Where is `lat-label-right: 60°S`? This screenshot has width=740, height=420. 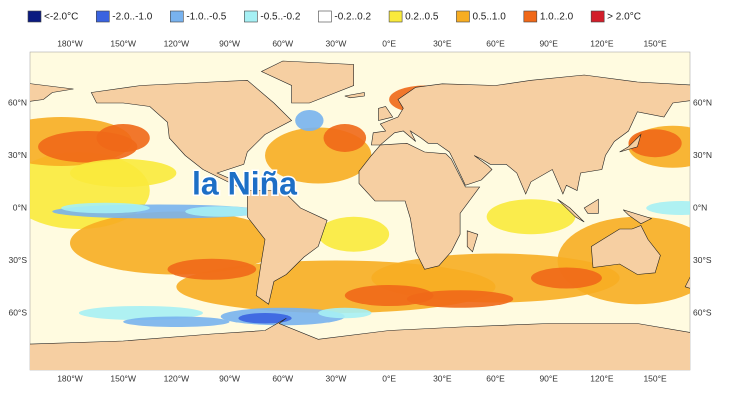
lat-label-right: 60°S is located at coordinates (702, 312).